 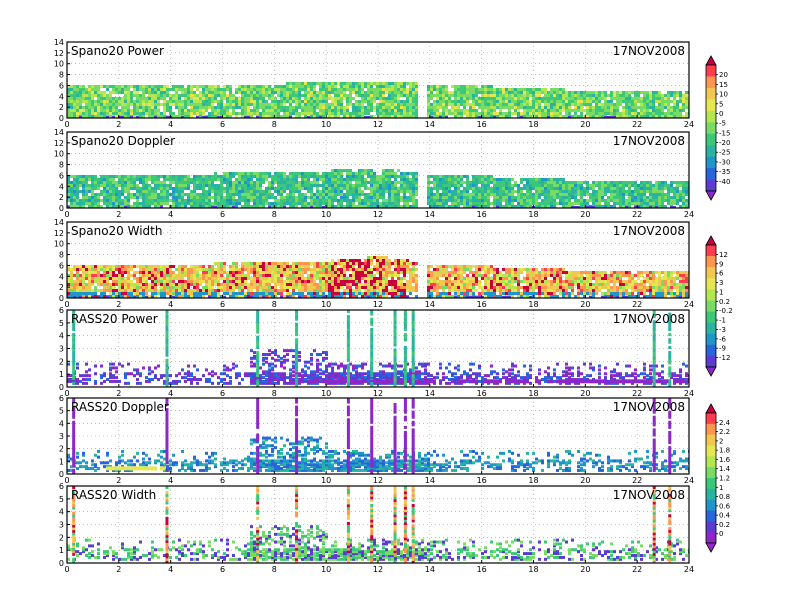 I want to click on grid, so click(x=378, y=170).